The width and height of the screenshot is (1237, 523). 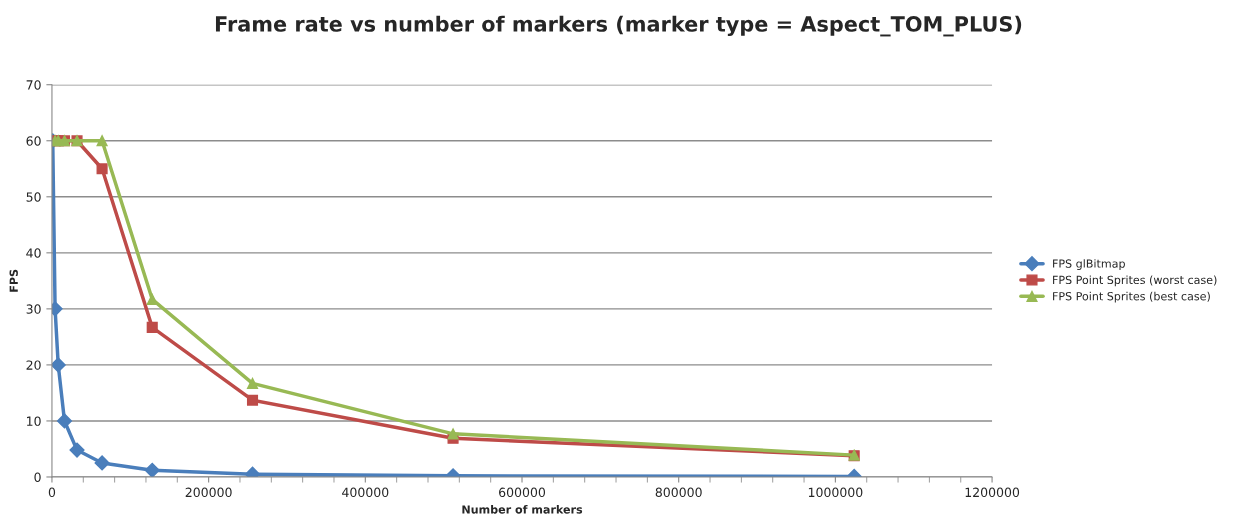 I want to click on y-tick-label: 10, so click(x=34, y=421).